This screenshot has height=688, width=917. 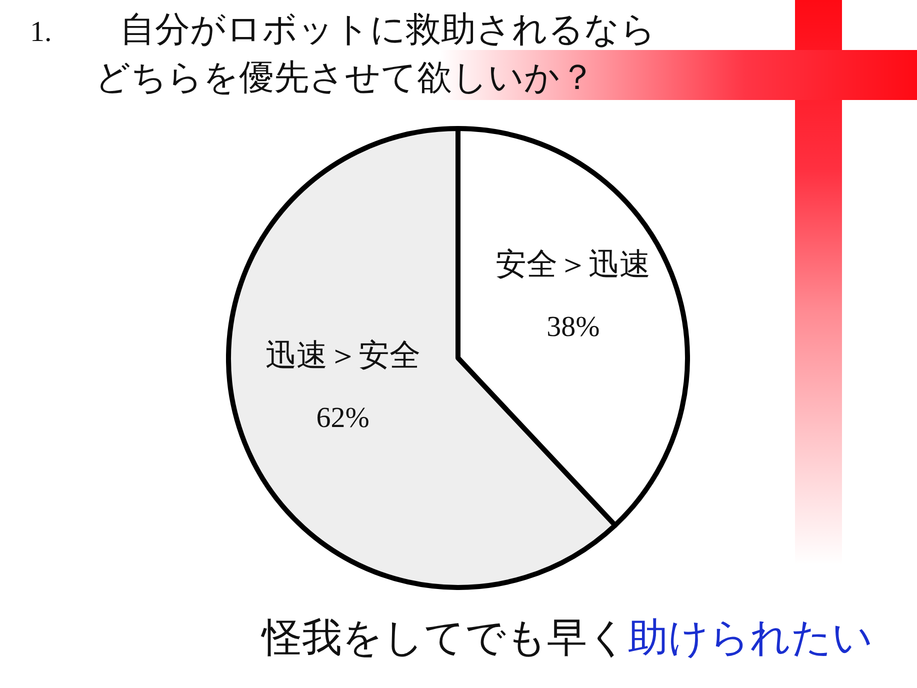 I want to click on chart-title: 1. 自分がロボットに救助されるならどちらを優先させて欲しいか？, so click(x=343, y=54).